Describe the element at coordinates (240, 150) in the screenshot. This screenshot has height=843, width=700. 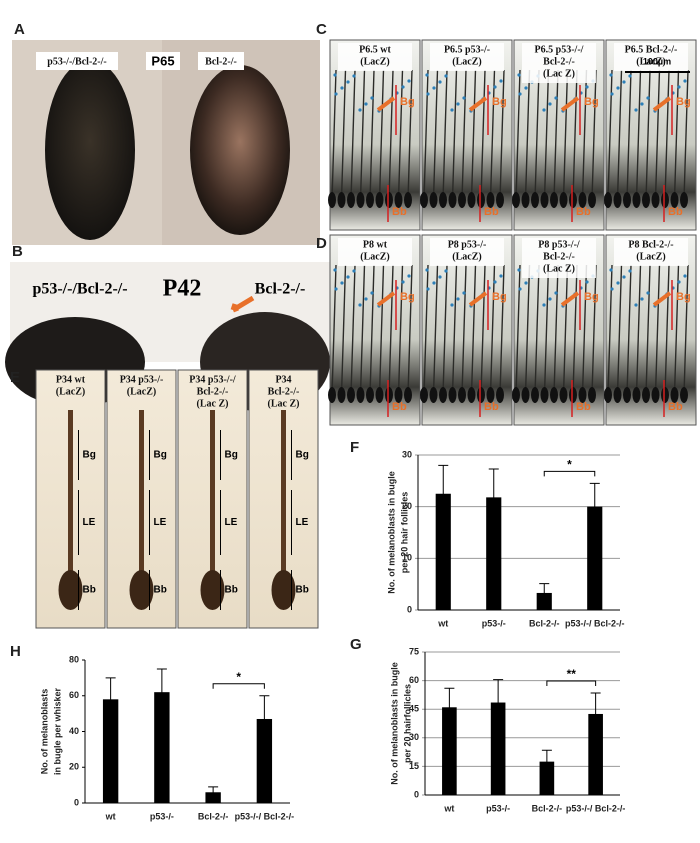
I see `mouse` at that location.